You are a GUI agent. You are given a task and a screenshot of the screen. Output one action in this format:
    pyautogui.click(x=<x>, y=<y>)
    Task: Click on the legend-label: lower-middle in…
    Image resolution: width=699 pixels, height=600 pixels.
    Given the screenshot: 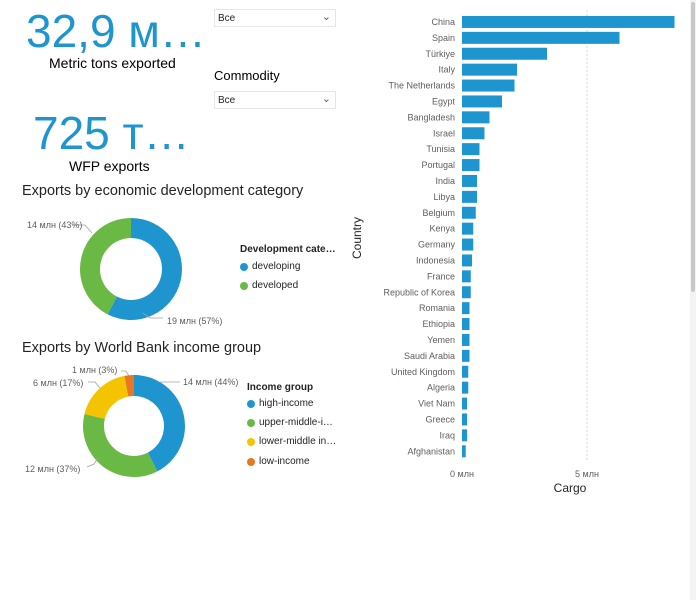 What is the action you would take?
    pyautogui.click(x=298, y=441)
    